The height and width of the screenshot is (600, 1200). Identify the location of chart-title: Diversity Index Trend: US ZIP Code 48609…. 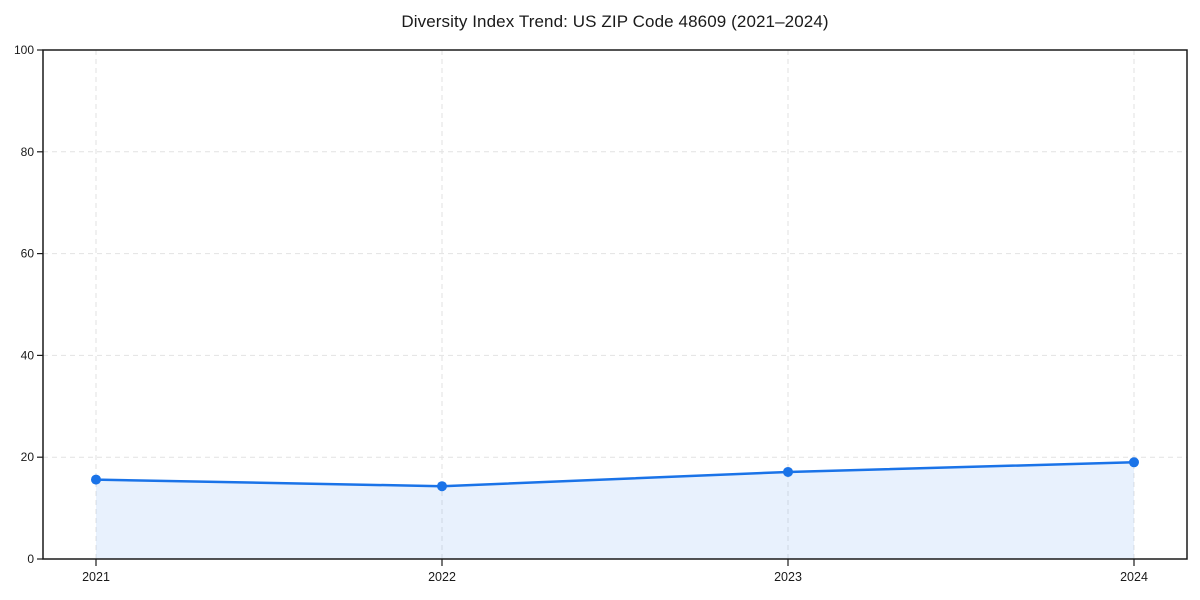
(615, 21).